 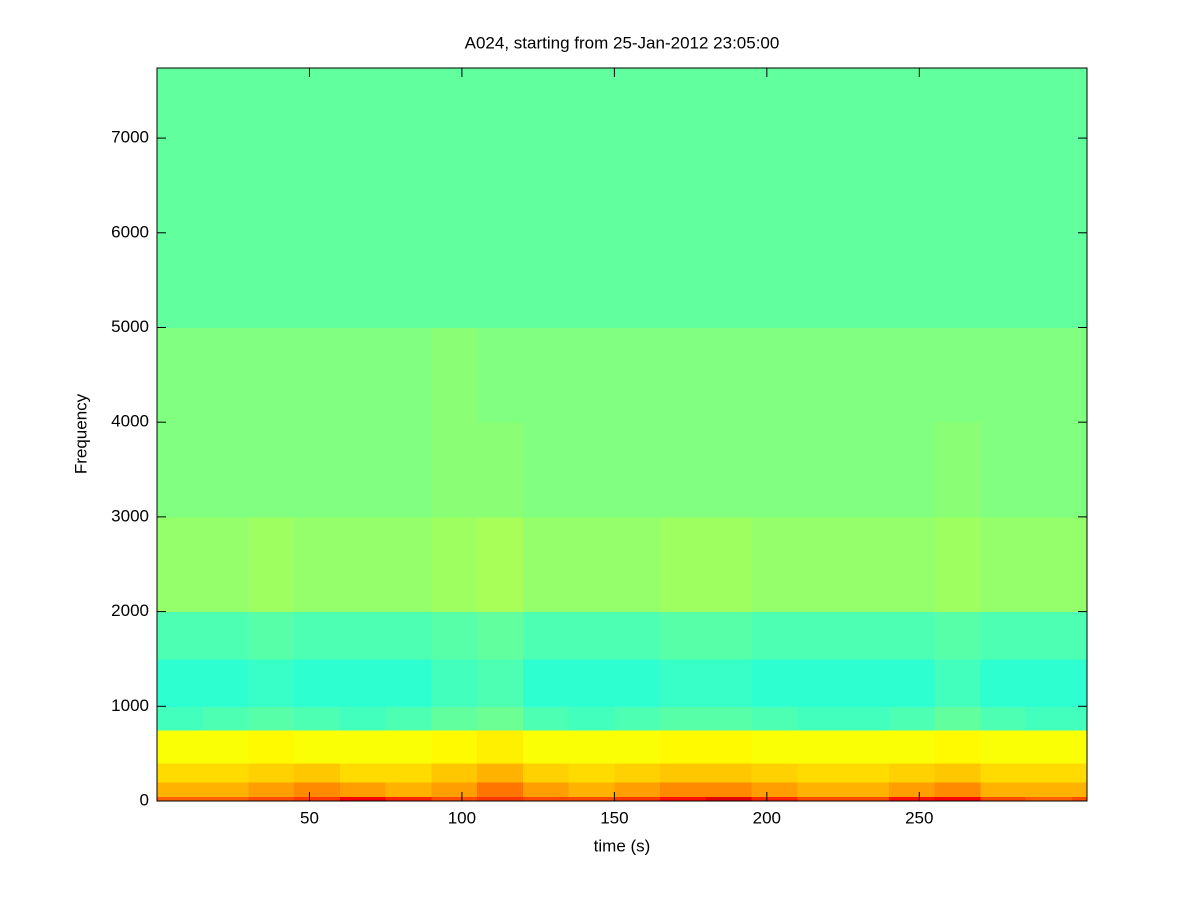 What do you see at coordinates (622, 42) in the screenshot?
I see `chart-title: A024, starting from 25-Jan-2012 23:05:00` at bounding box center [622, 42].